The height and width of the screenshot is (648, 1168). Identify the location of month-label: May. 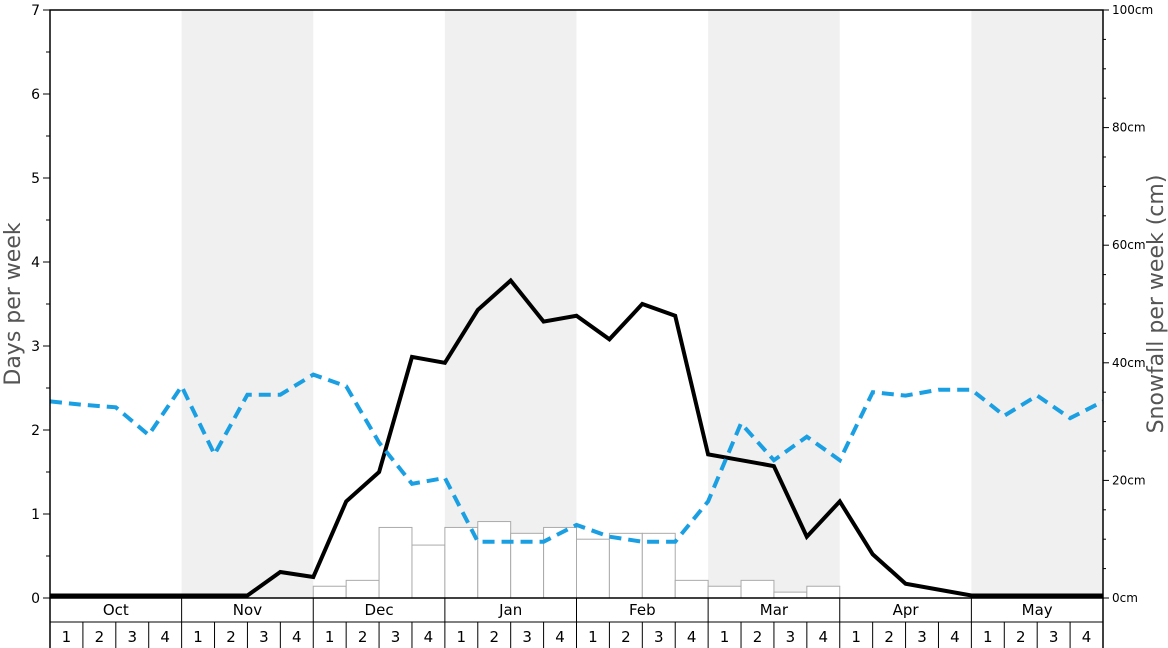
(1037, 610).